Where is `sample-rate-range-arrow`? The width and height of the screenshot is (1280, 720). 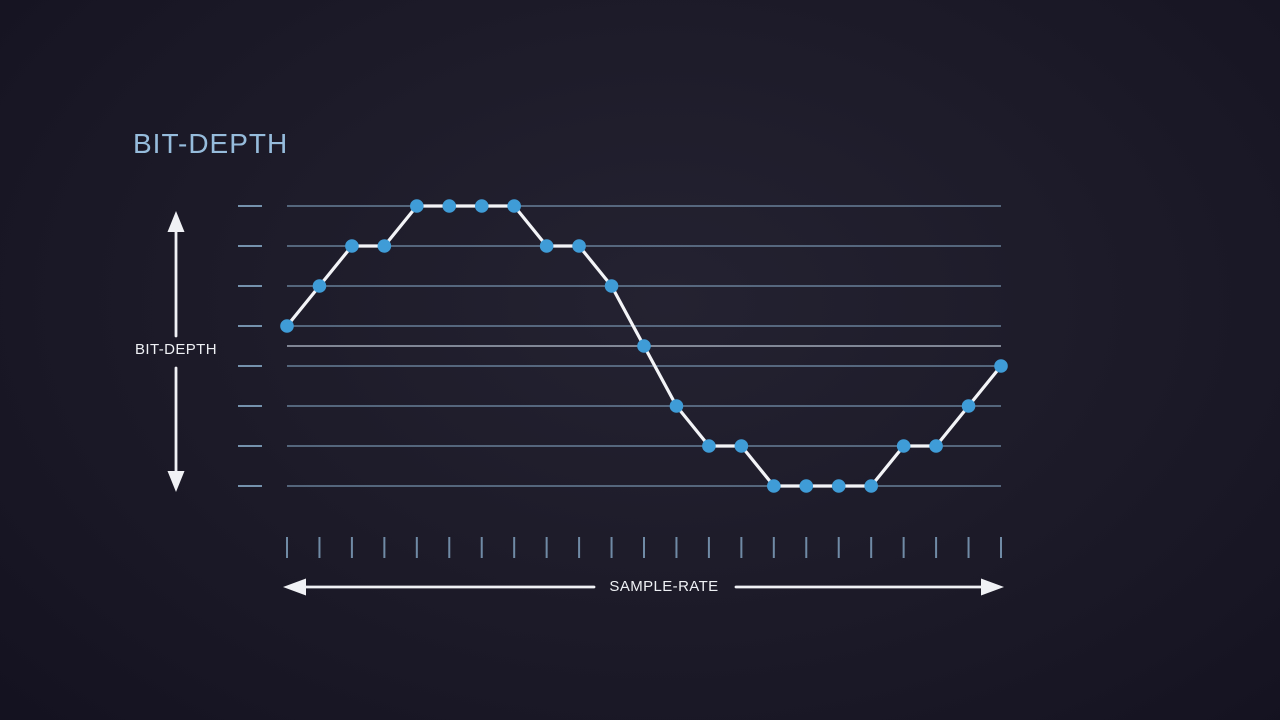 sample-rate-range-arrow is located at coordinates (643, 587).